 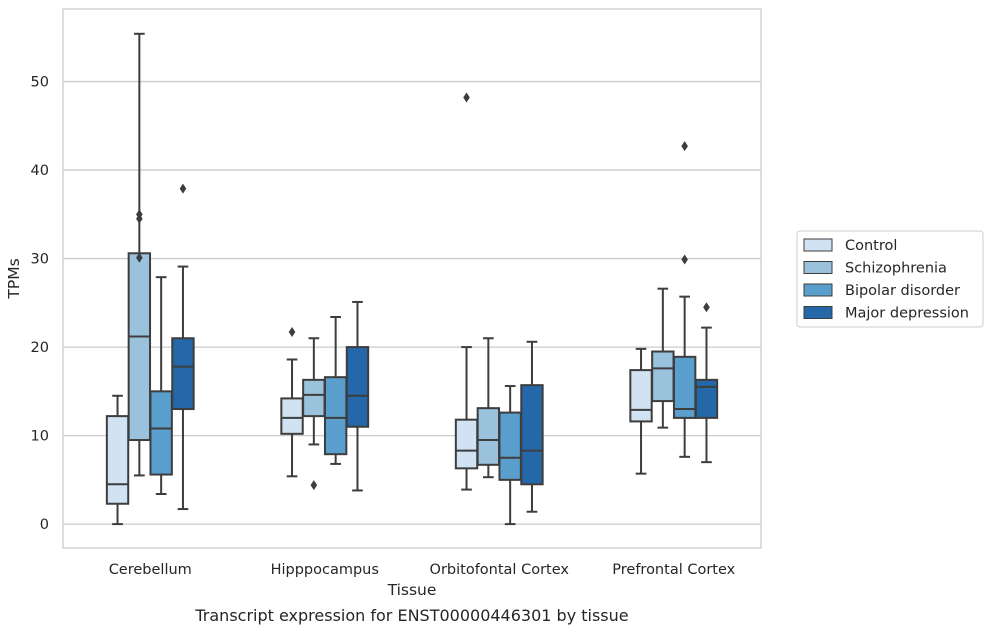 I want to click on y-tick-label: 0, so click(x=44, y=525).